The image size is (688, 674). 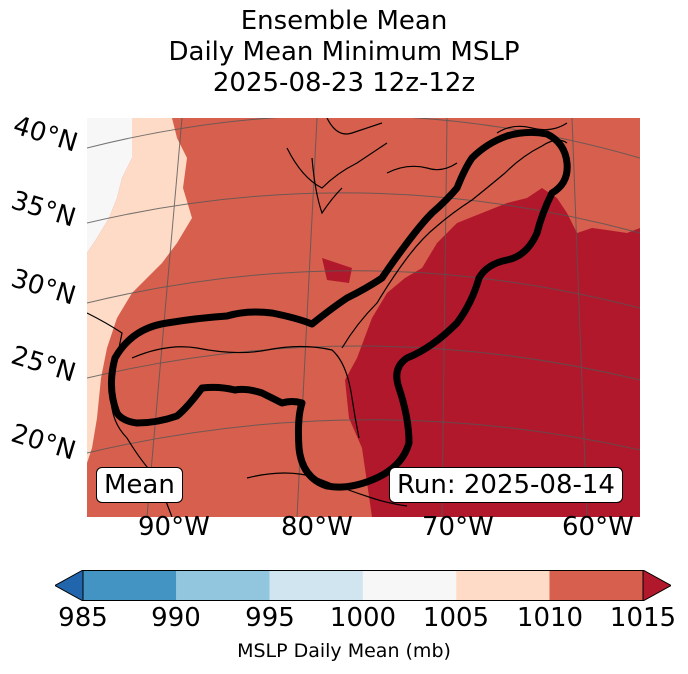 I want to click on lat-label-40: 40°N, so click(x=45, y=134).